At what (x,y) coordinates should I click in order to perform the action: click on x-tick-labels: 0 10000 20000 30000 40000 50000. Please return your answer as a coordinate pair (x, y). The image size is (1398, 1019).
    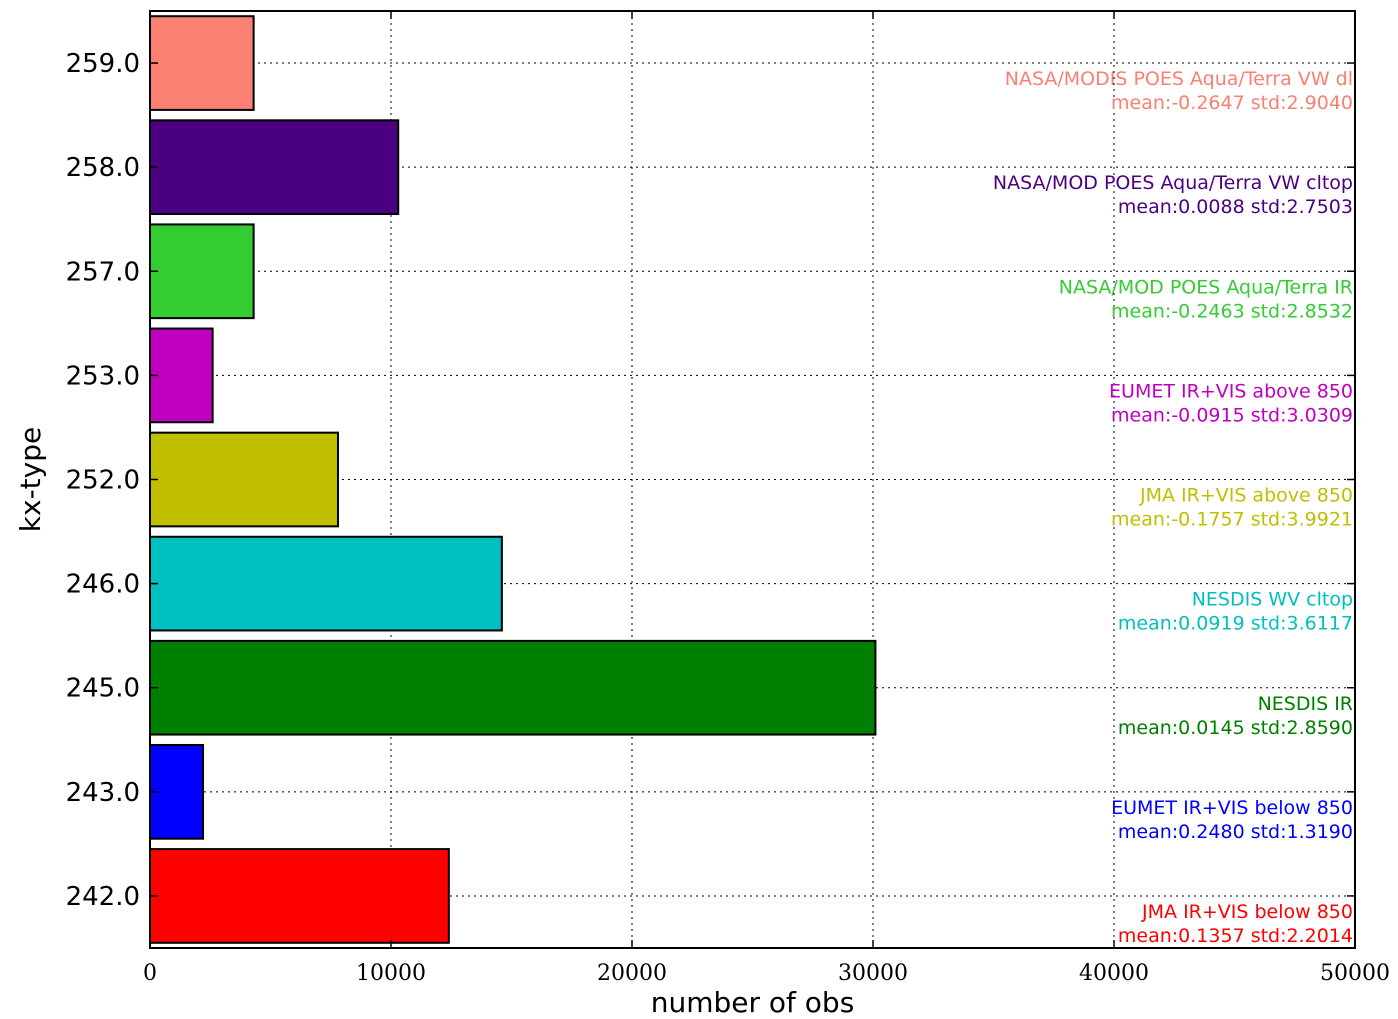
    Looking at the image, I should click on (766, 973).